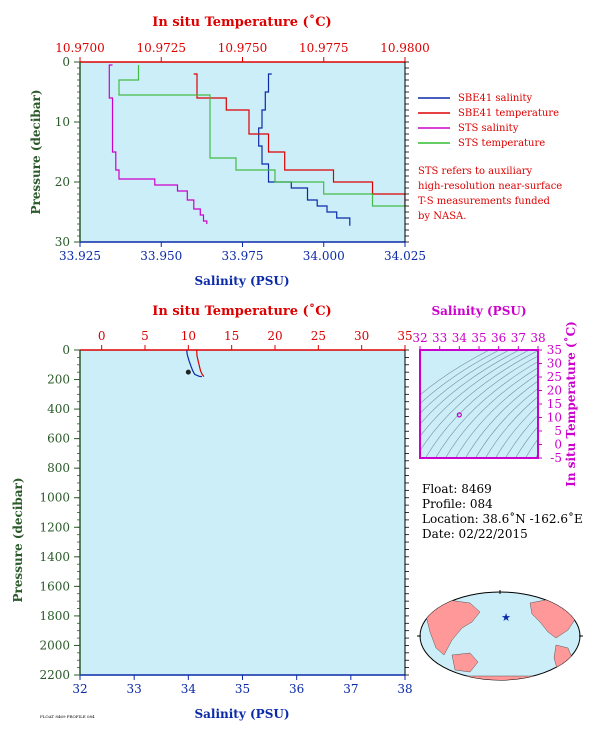  Describe the element at coordinates (405, 256) in the screenshot. I see `bottom-tick-label: 34.025` at that location.